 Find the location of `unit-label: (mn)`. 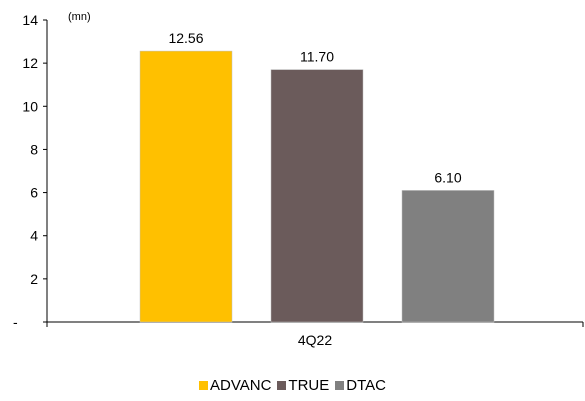

unit-label: (mn) is located at coordinates (79, 17).